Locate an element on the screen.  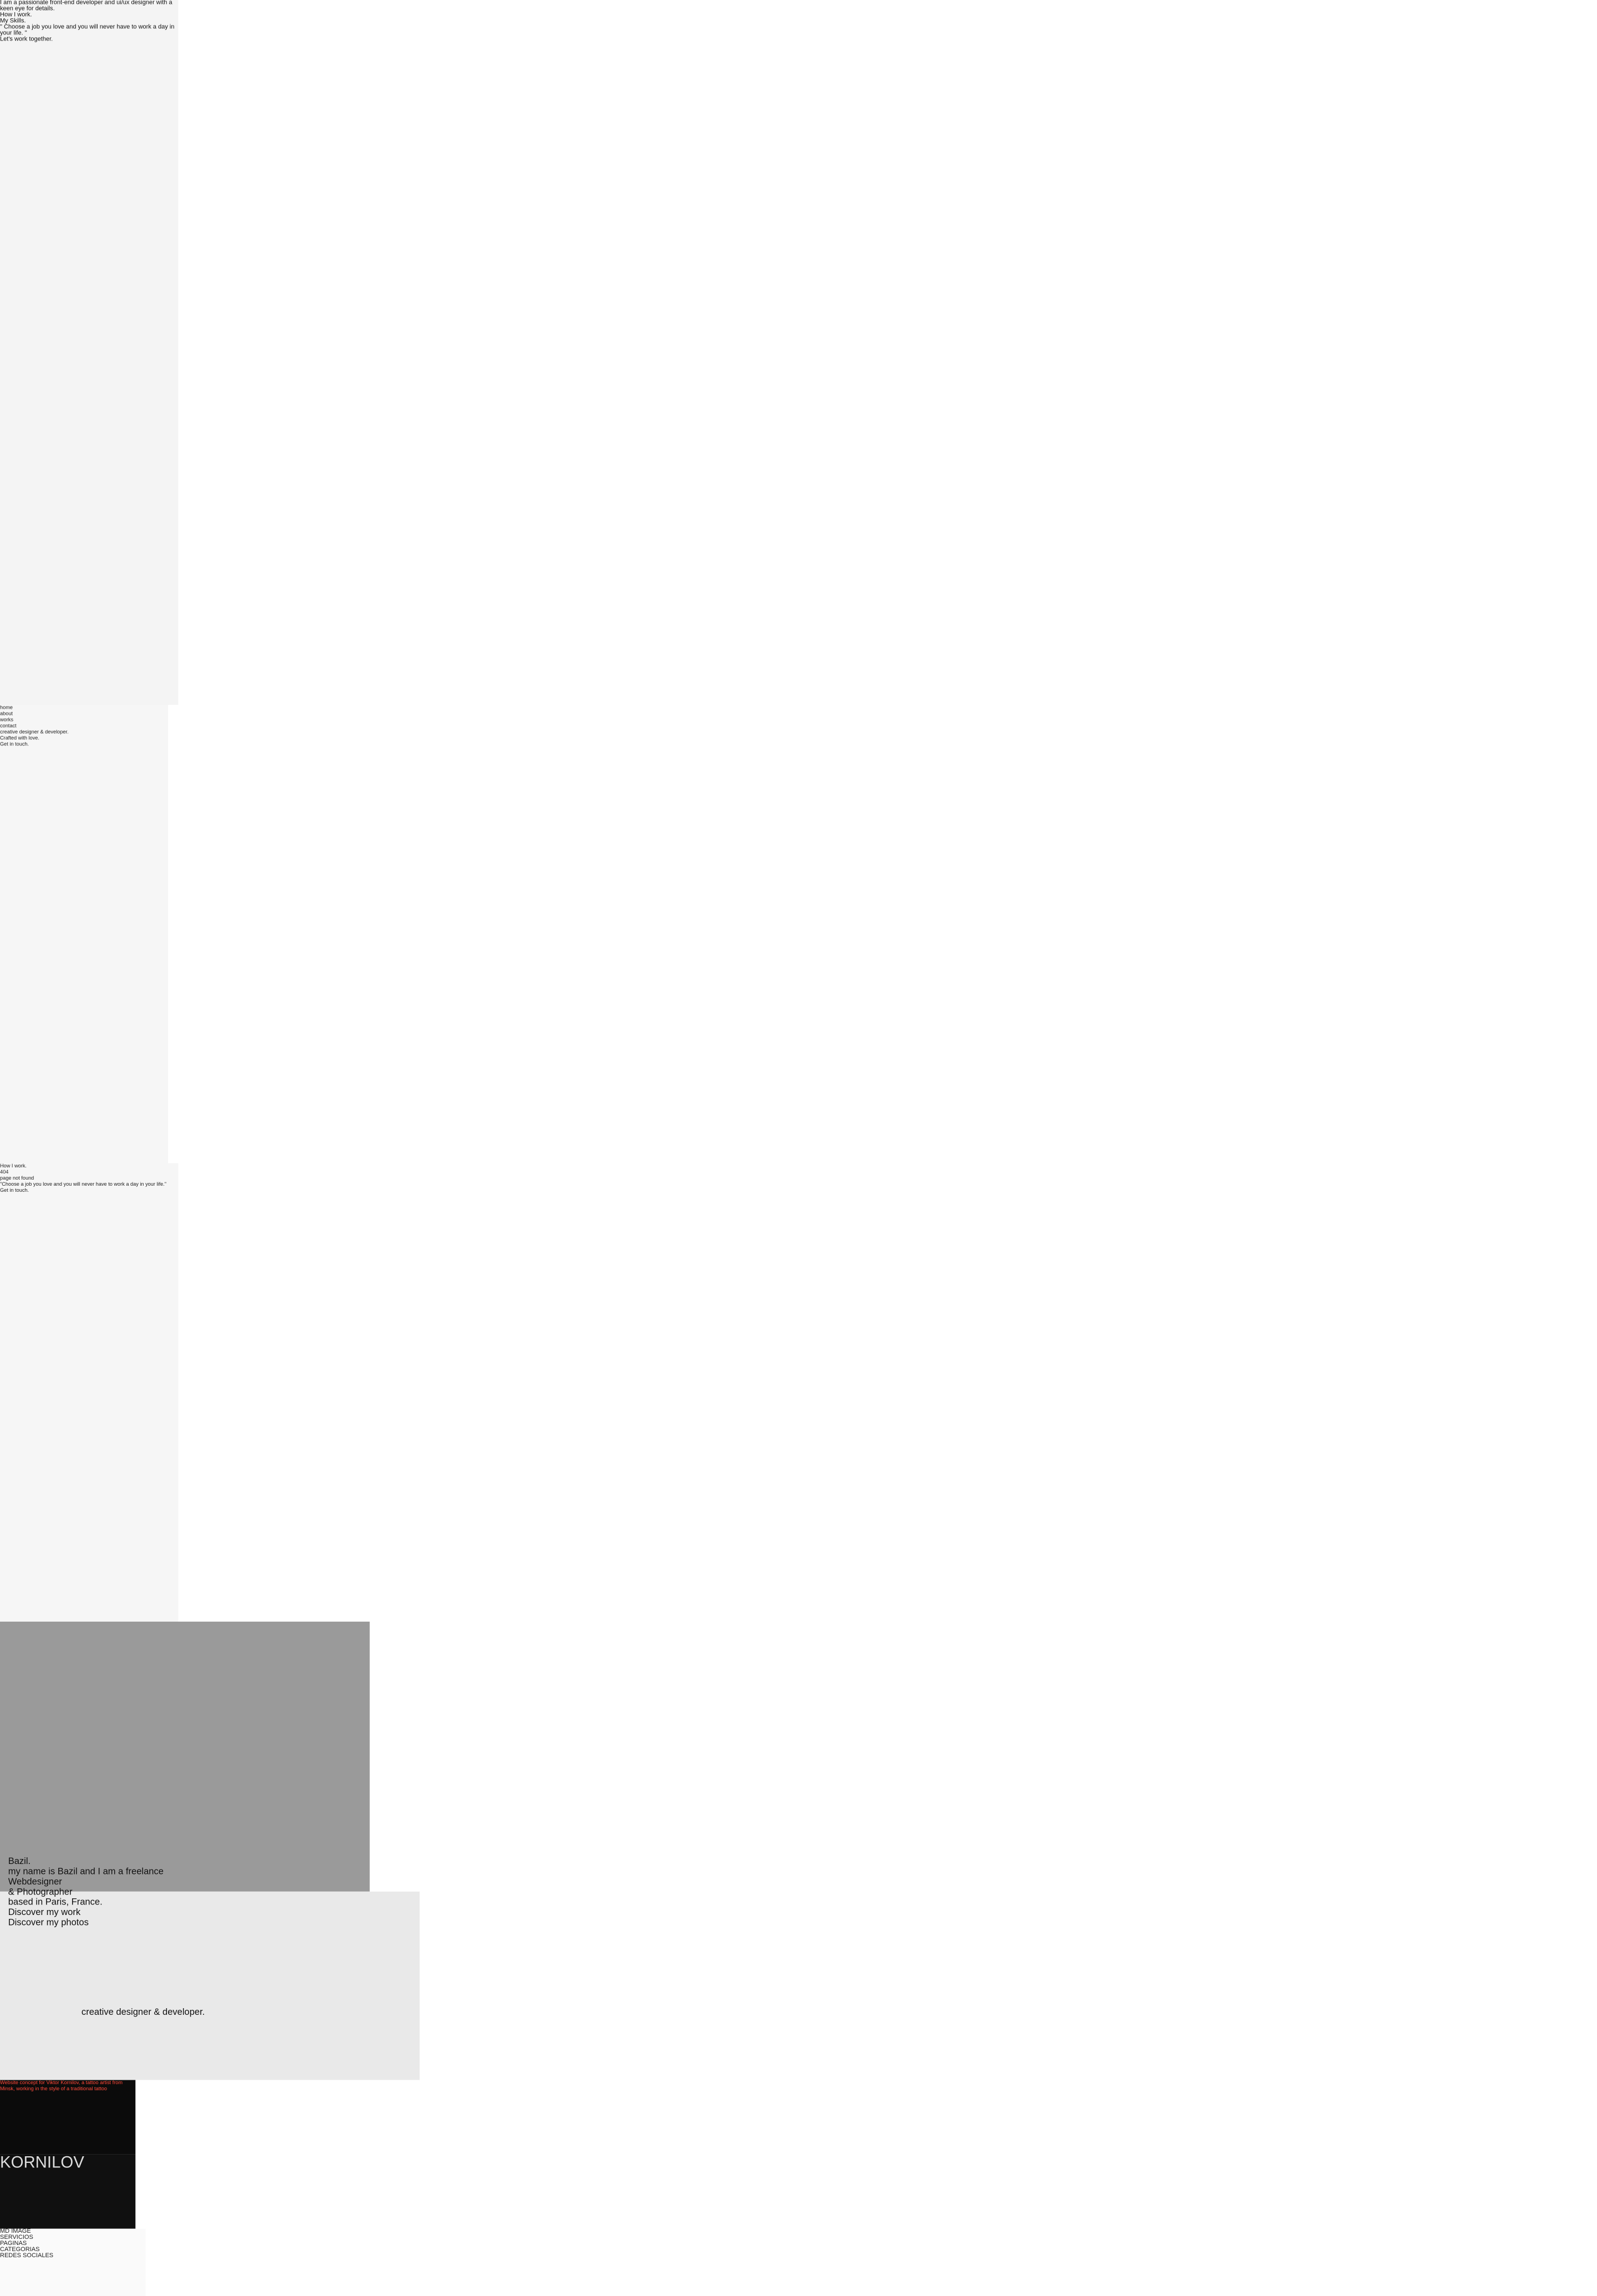
tile-text: works is located at coordinates (6, 720).